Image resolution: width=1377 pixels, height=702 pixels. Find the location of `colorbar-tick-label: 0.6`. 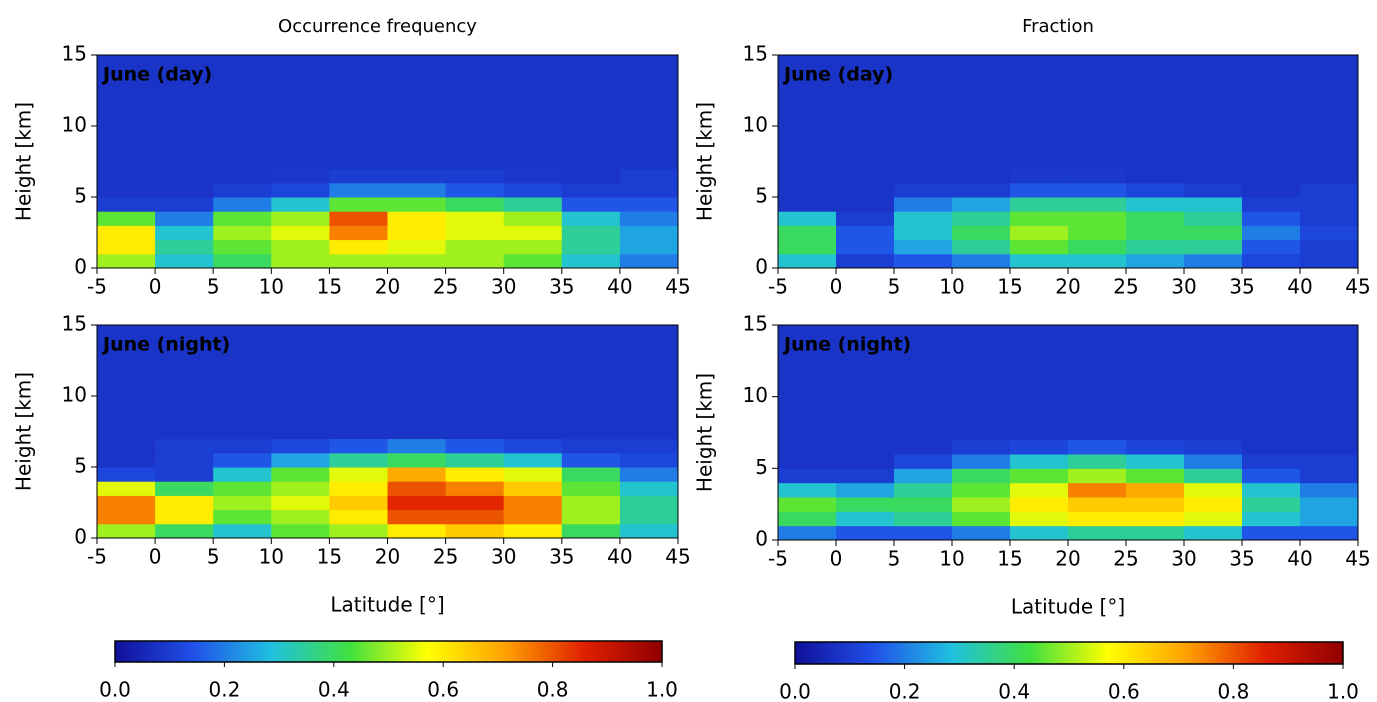

colorbar-tick-label: 0.6 is located at coordinates (443, 690).